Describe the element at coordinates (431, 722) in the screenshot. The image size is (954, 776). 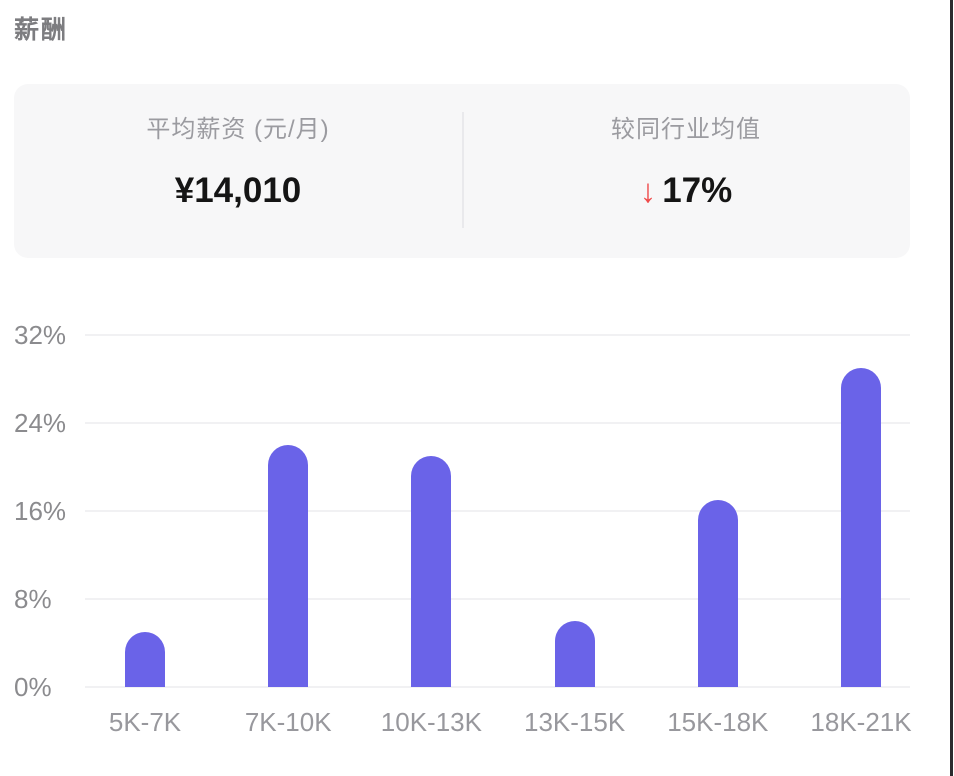
I see `x-axis-category-label: 10K-13K` at that location.